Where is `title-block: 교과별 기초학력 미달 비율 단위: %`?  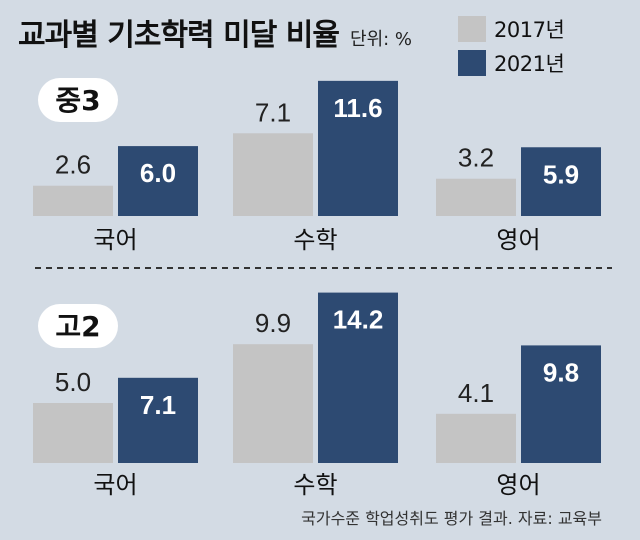 title-block: 교과별 기초학력 미달 비율 단위: % is located at coordinates (215, 32).